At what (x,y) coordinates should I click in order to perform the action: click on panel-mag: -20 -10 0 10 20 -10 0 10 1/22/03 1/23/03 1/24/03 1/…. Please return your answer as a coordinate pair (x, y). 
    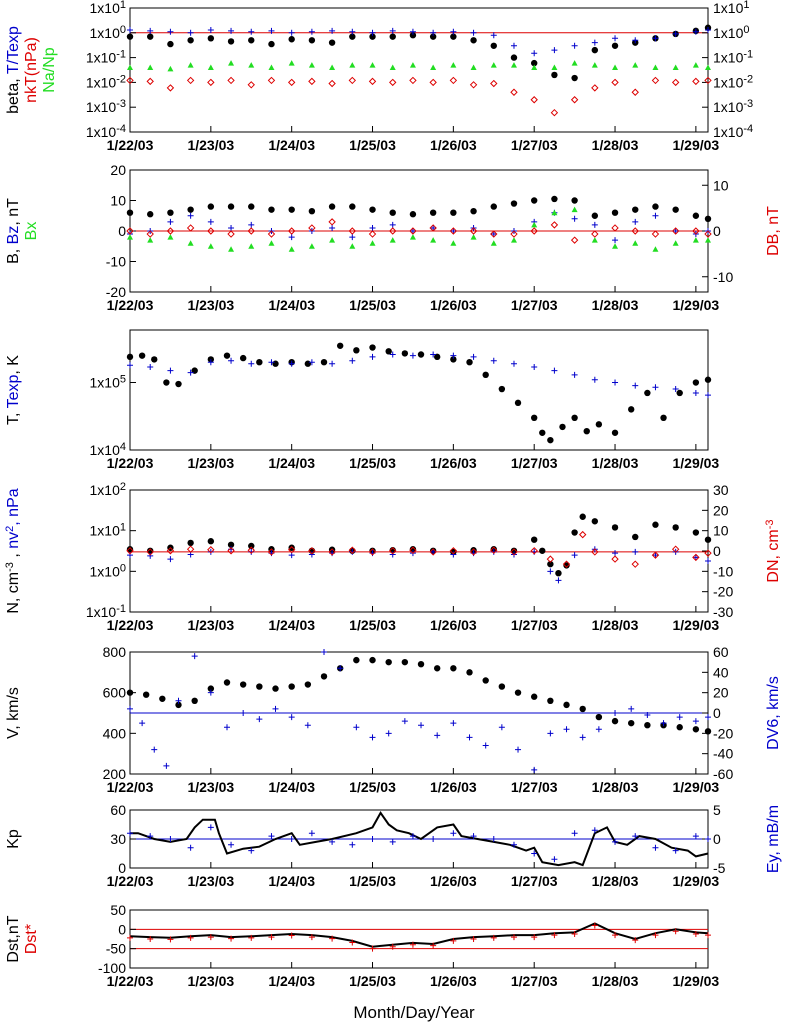
    Looking at the image, I should click on (420, 237).